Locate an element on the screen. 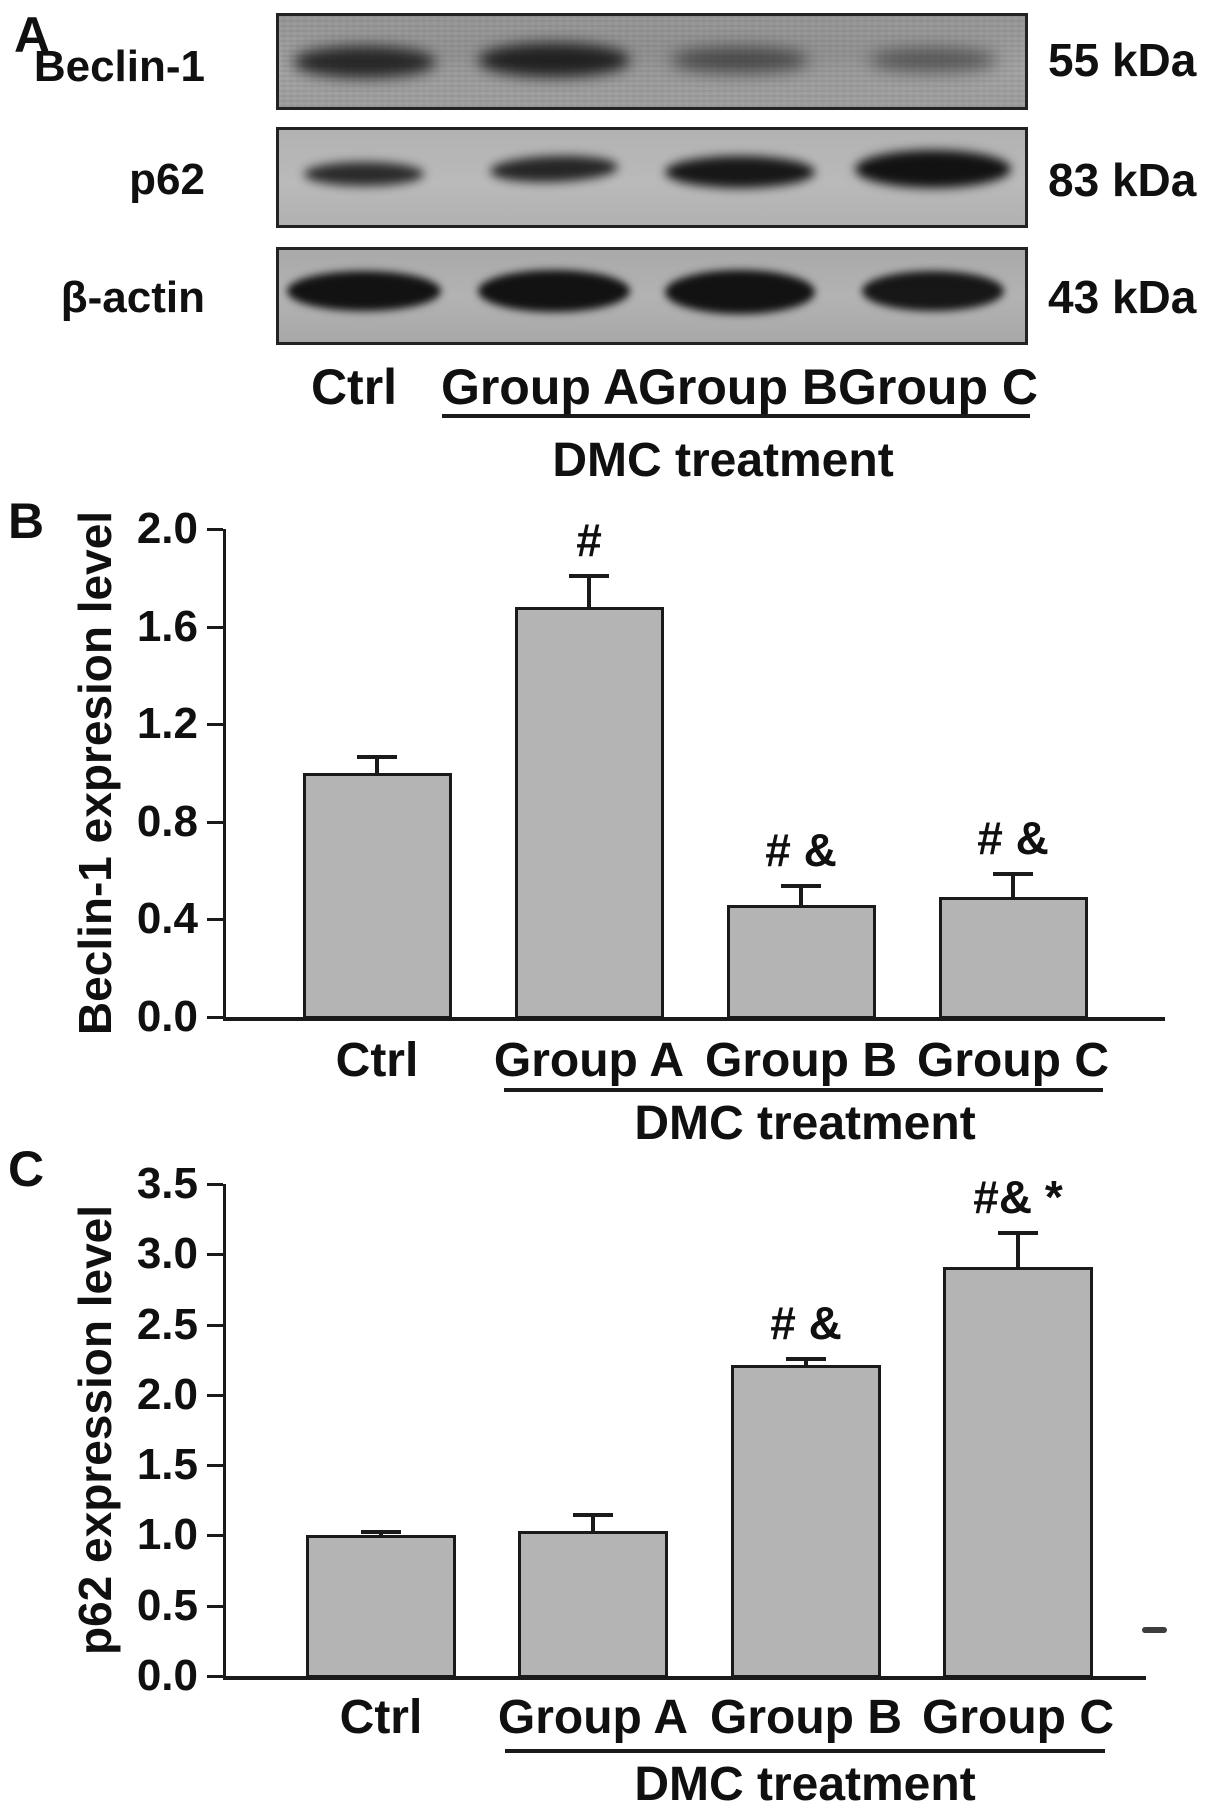 This screenshot has height=1809, width=1205. panel-c-error-bar-stem-group-b is located at coordinates (806, 1364).